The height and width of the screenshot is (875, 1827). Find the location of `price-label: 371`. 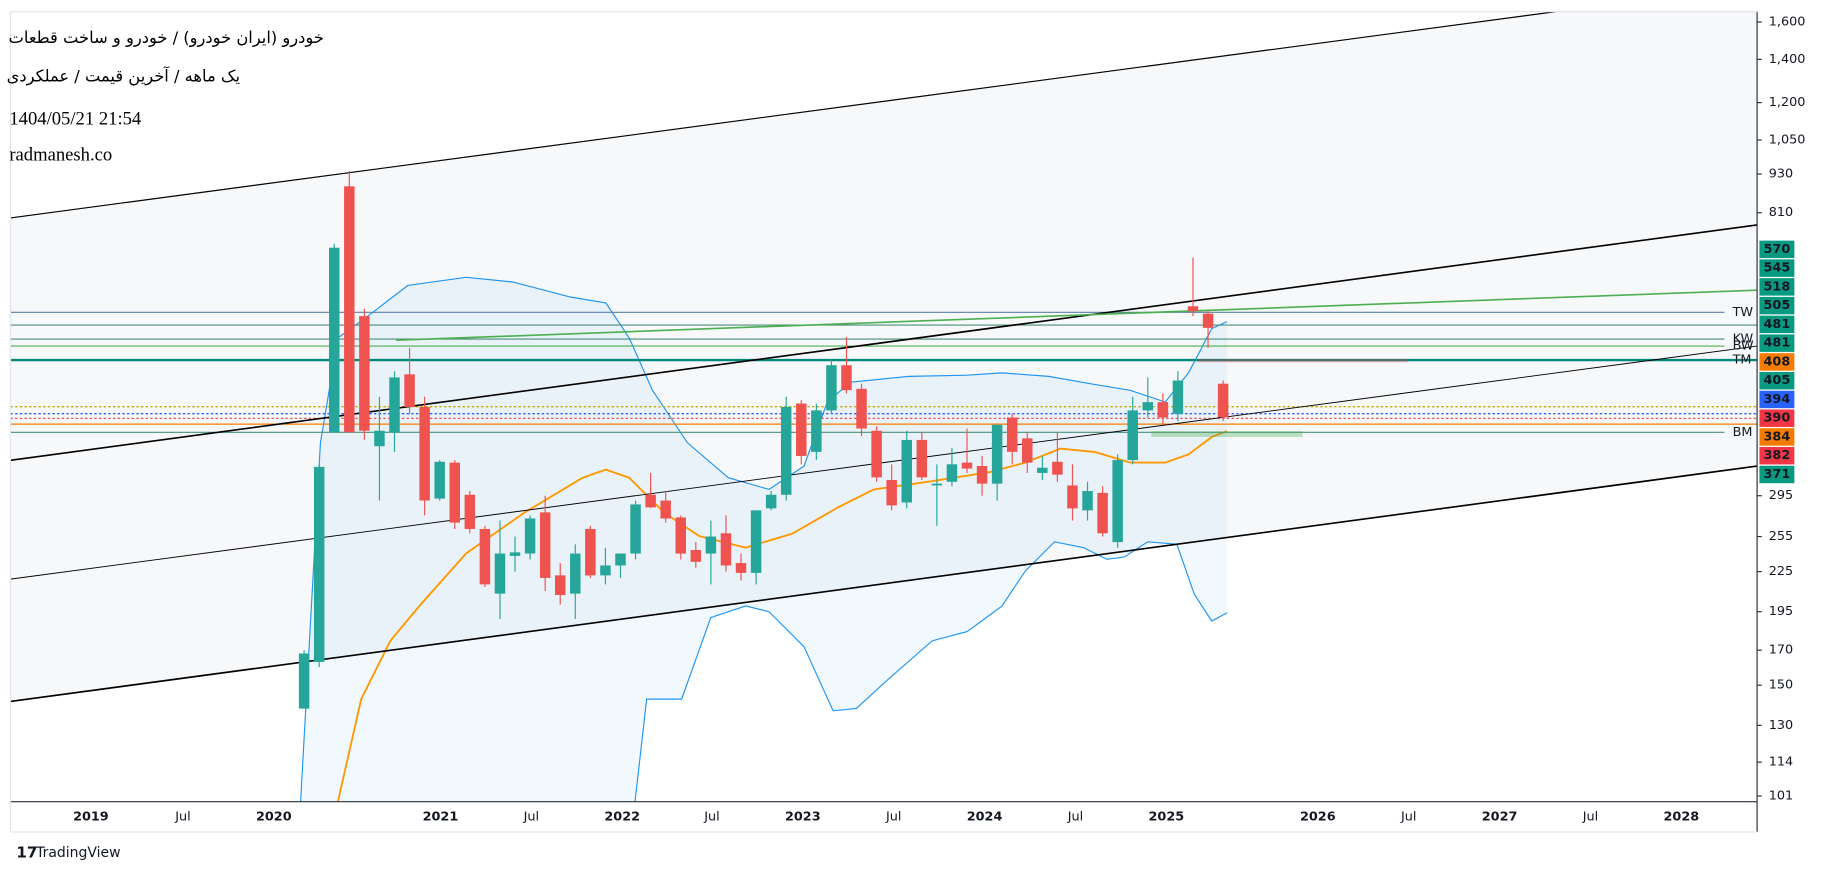

price-label: 371 is located at coordinates (1777, 474).